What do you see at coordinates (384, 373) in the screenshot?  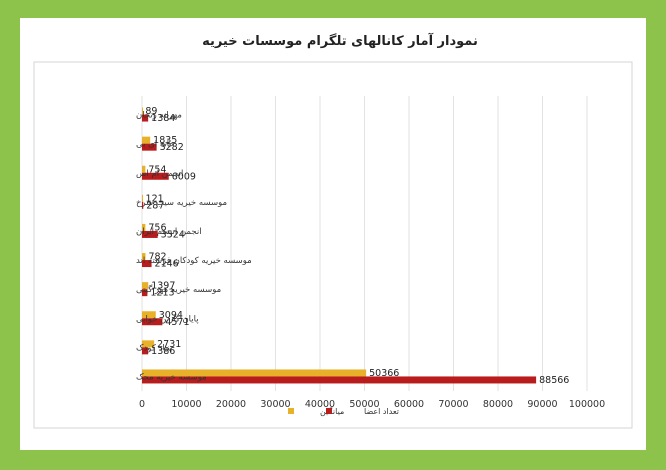 I see `data-label: 50366` at bounding box center [384, 373].